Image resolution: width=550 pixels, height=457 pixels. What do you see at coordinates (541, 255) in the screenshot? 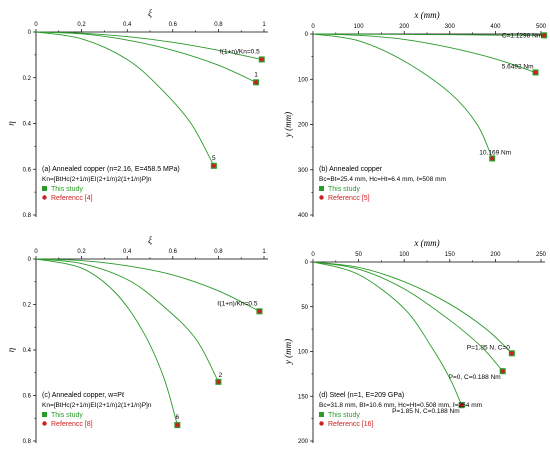
I see `x-tick-label: 250` at bounding box center [541, 255].